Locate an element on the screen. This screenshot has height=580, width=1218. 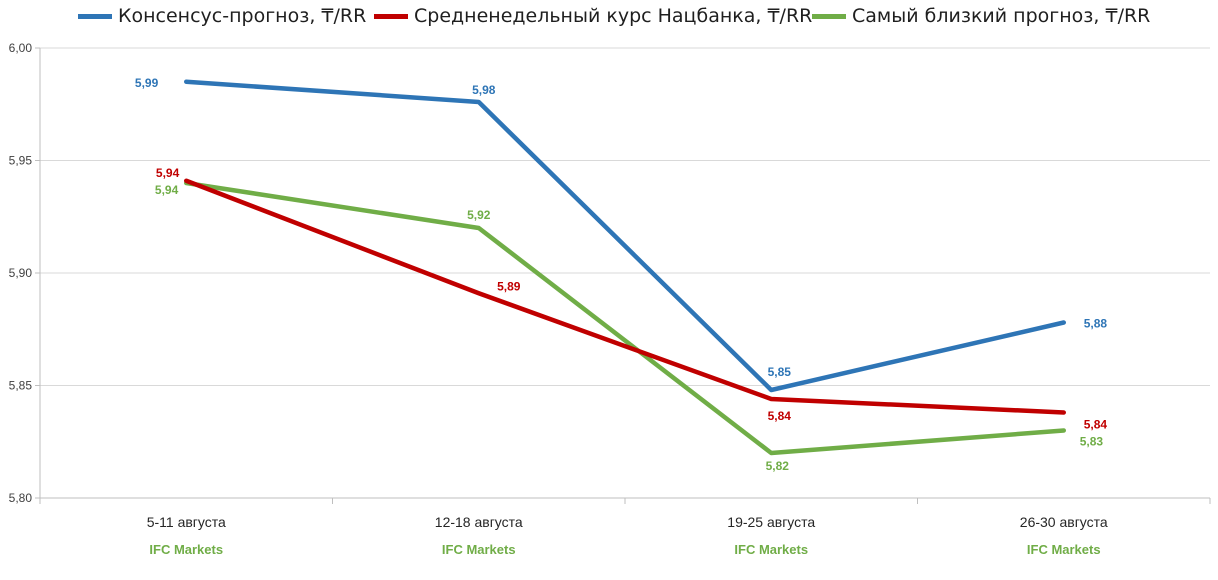
legend-swatch-consensus is located at coordinates (95, 16).